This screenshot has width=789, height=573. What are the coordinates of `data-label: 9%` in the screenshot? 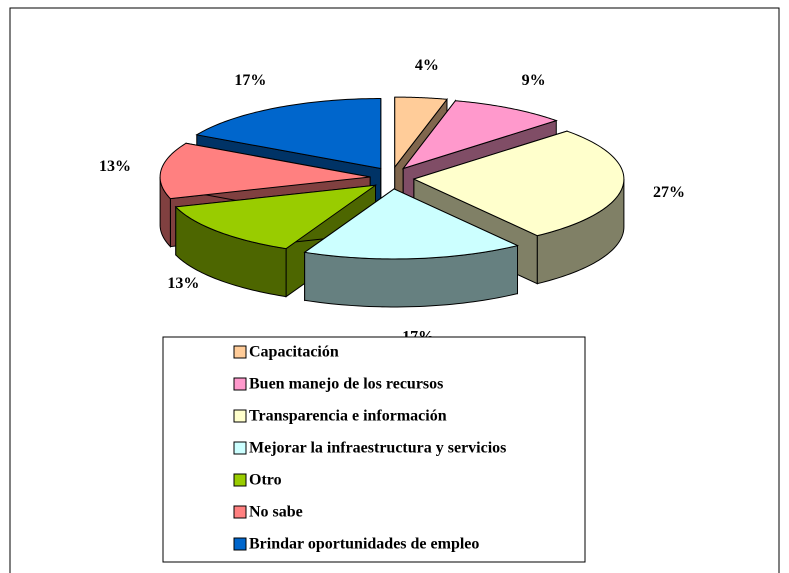 It's located at (534, 80).